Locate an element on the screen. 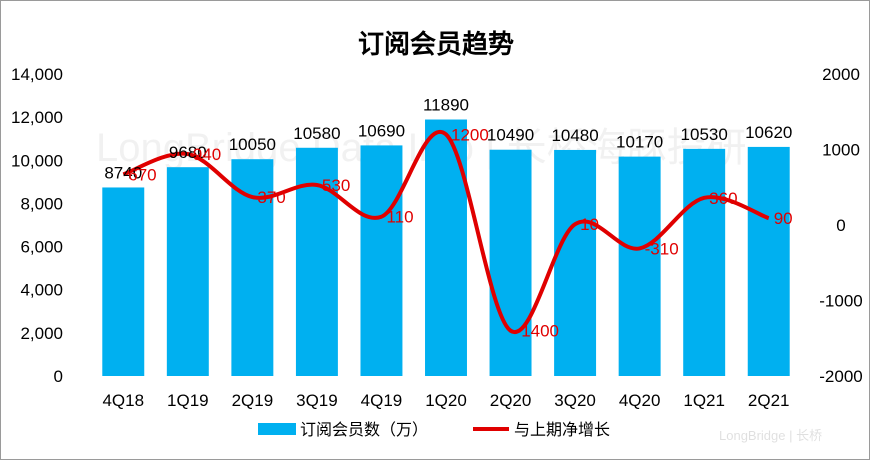  bar-1Q21 is located at coordinates (704, 262).